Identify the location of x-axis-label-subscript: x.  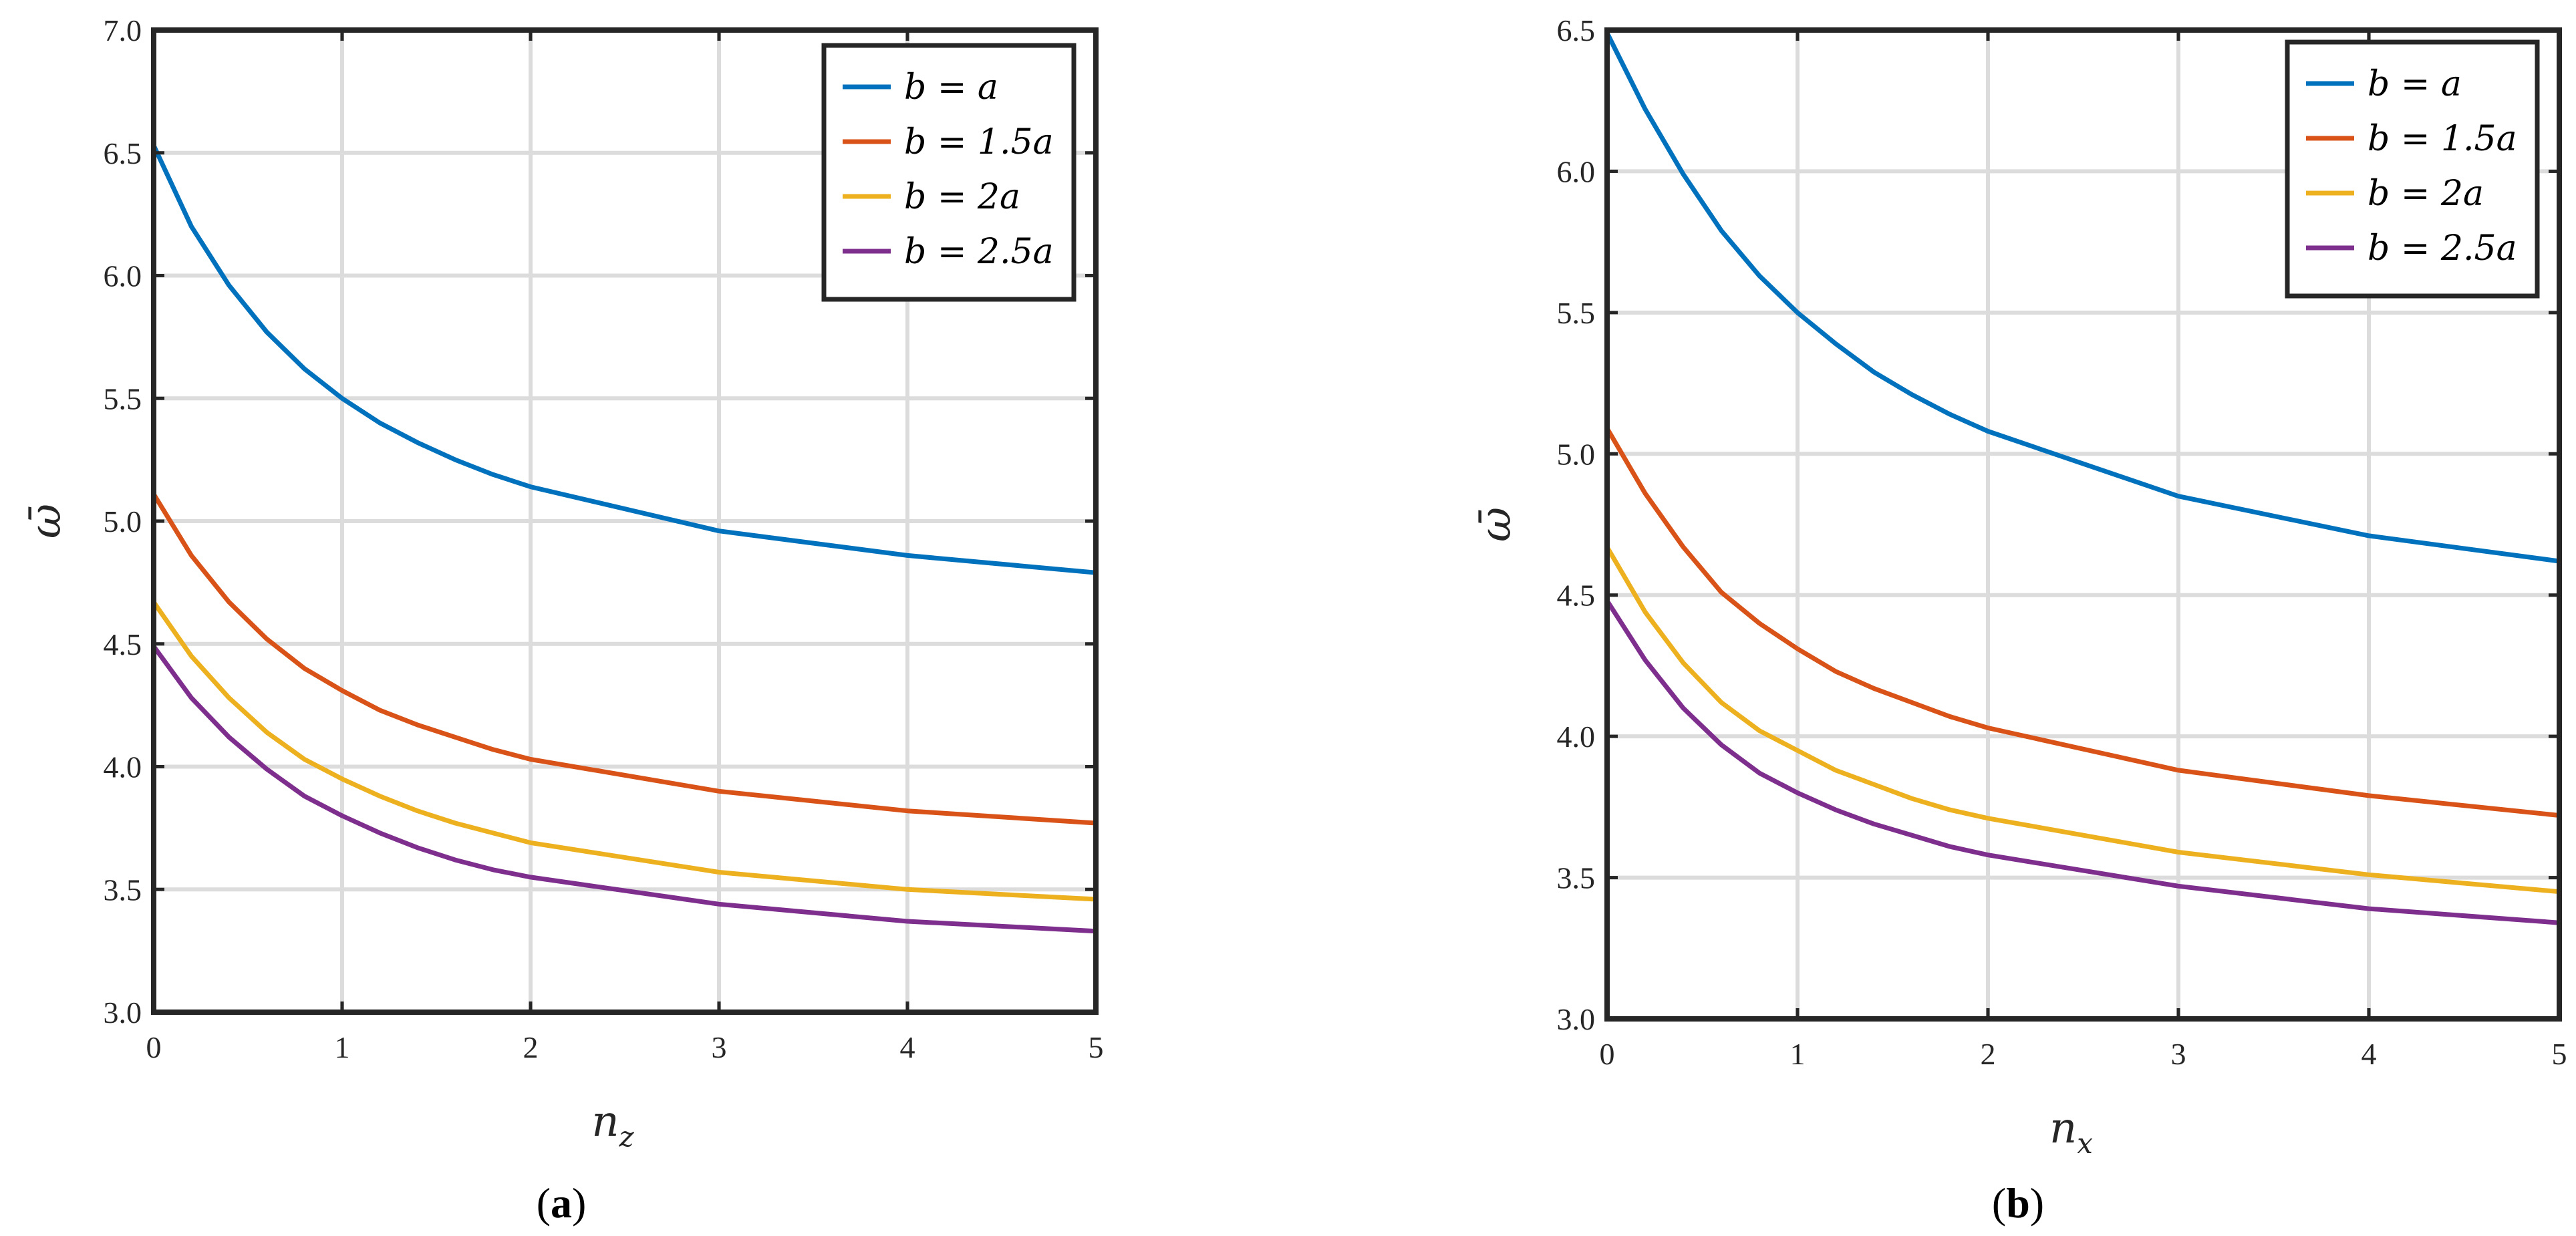
(2085, 1143).